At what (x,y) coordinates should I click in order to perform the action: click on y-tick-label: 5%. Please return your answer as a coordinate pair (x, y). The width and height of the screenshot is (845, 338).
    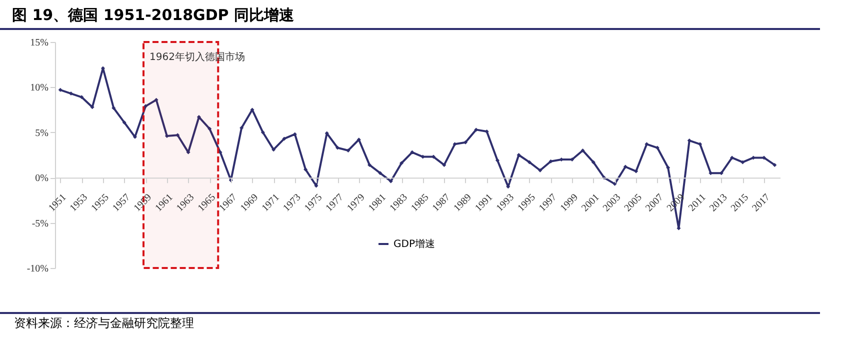
    Looking at the image, I should click on (41, 133).